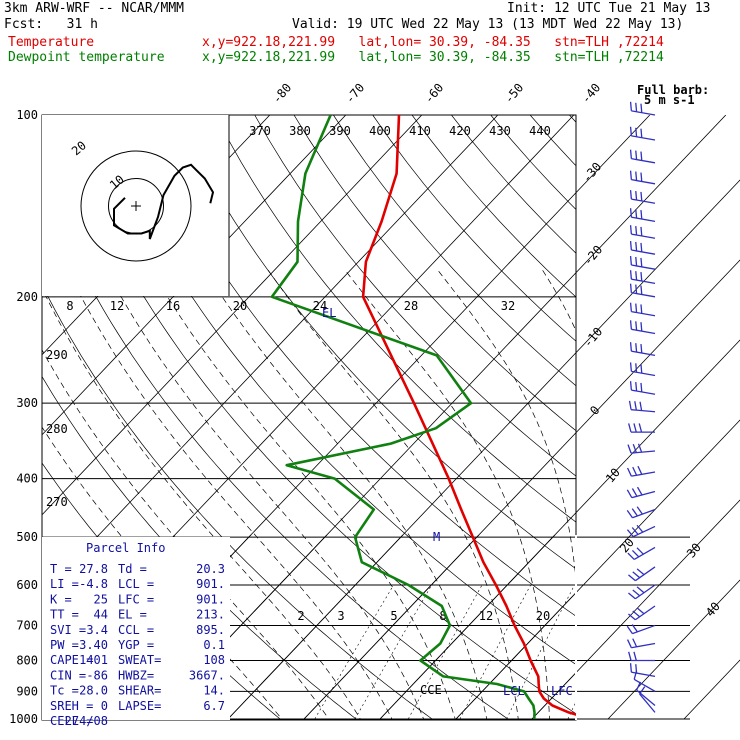  What do you see at coordinates (139, 691) in the screenshot?
I see `parcel-info-key: SHEAR=` at bounding box center [139, 691].